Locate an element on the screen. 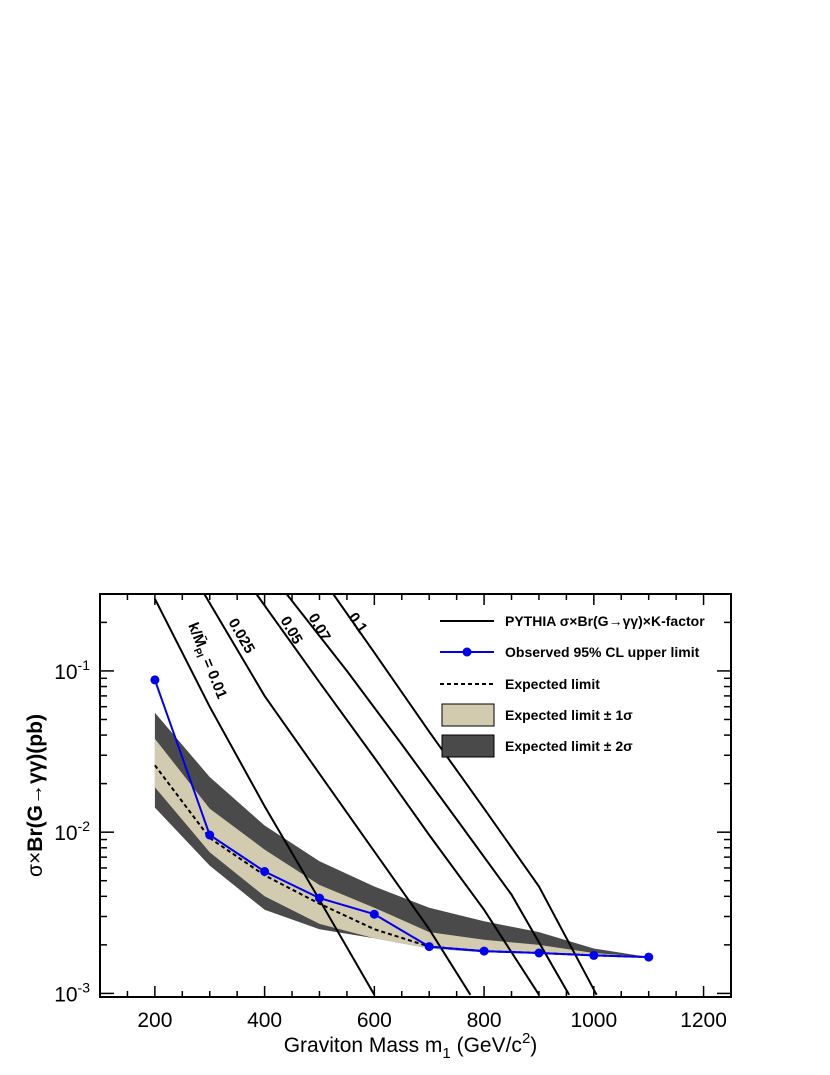 Image resolution: width=830 pixels, height=1075 pixels. curve-label-3: 0.07 is located at coordinates (319, 628).